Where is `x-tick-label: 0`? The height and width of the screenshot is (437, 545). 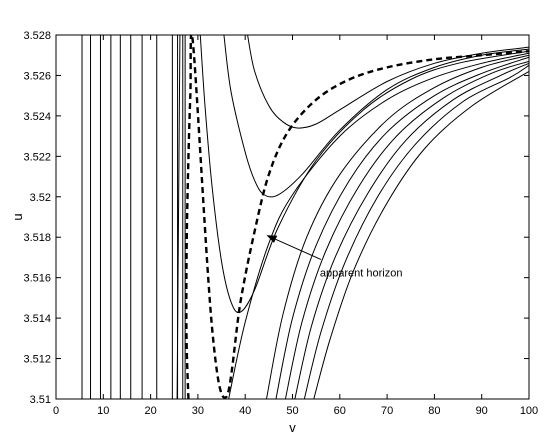
x-tick-label: 0 is located at coordinates (56, 411).